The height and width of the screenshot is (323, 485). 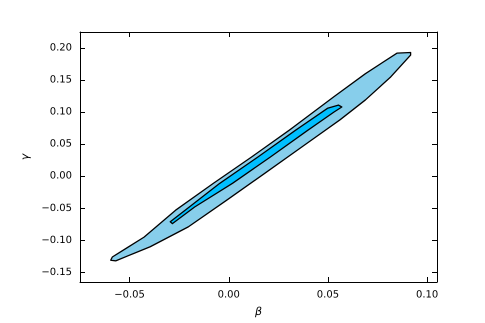 I want to click on x-tick-label: 0.05, so click(x=328, y=295).